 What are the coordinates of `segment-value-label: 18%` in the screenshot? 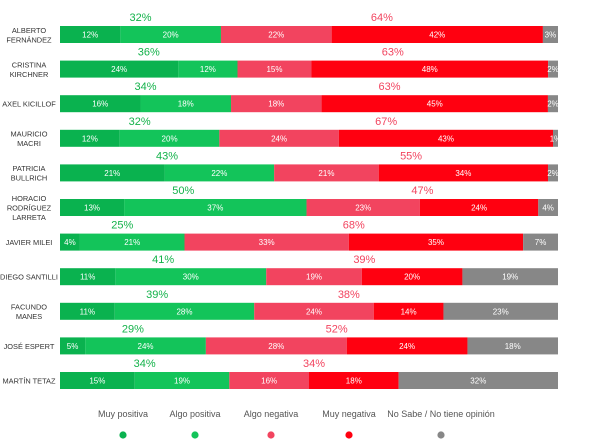 It's located at (186, 104).